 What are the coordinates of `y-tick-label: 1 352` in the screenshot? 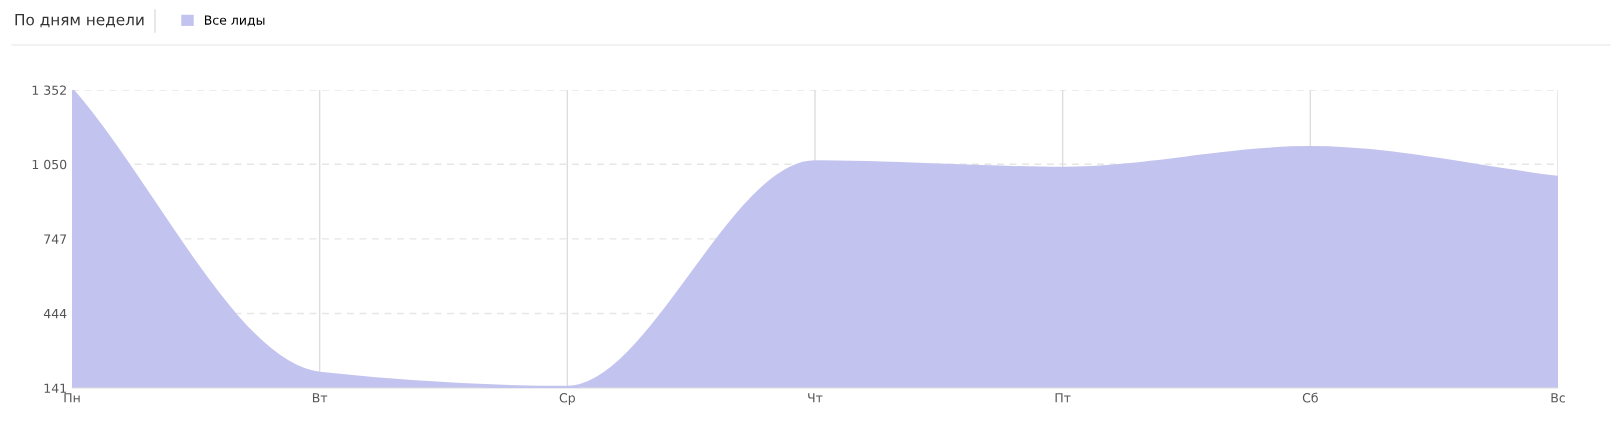 It's located at (49, 90).